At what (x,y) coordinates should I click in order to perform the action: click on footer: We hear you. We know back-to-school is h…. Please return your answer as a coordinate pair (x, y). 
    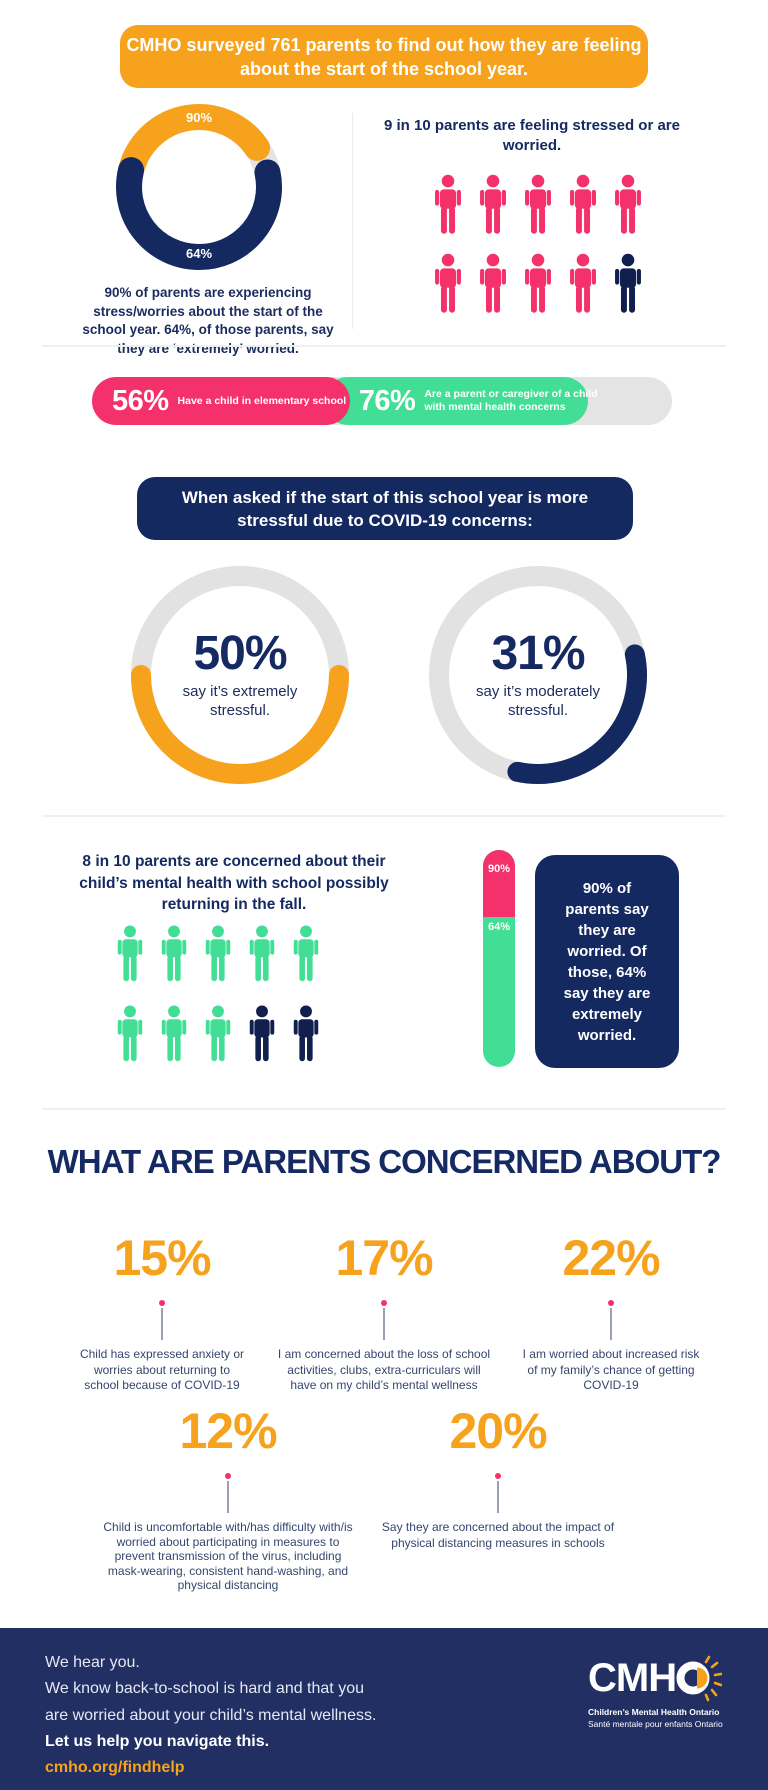
    Looking at the image, I should click on (384, 1709).